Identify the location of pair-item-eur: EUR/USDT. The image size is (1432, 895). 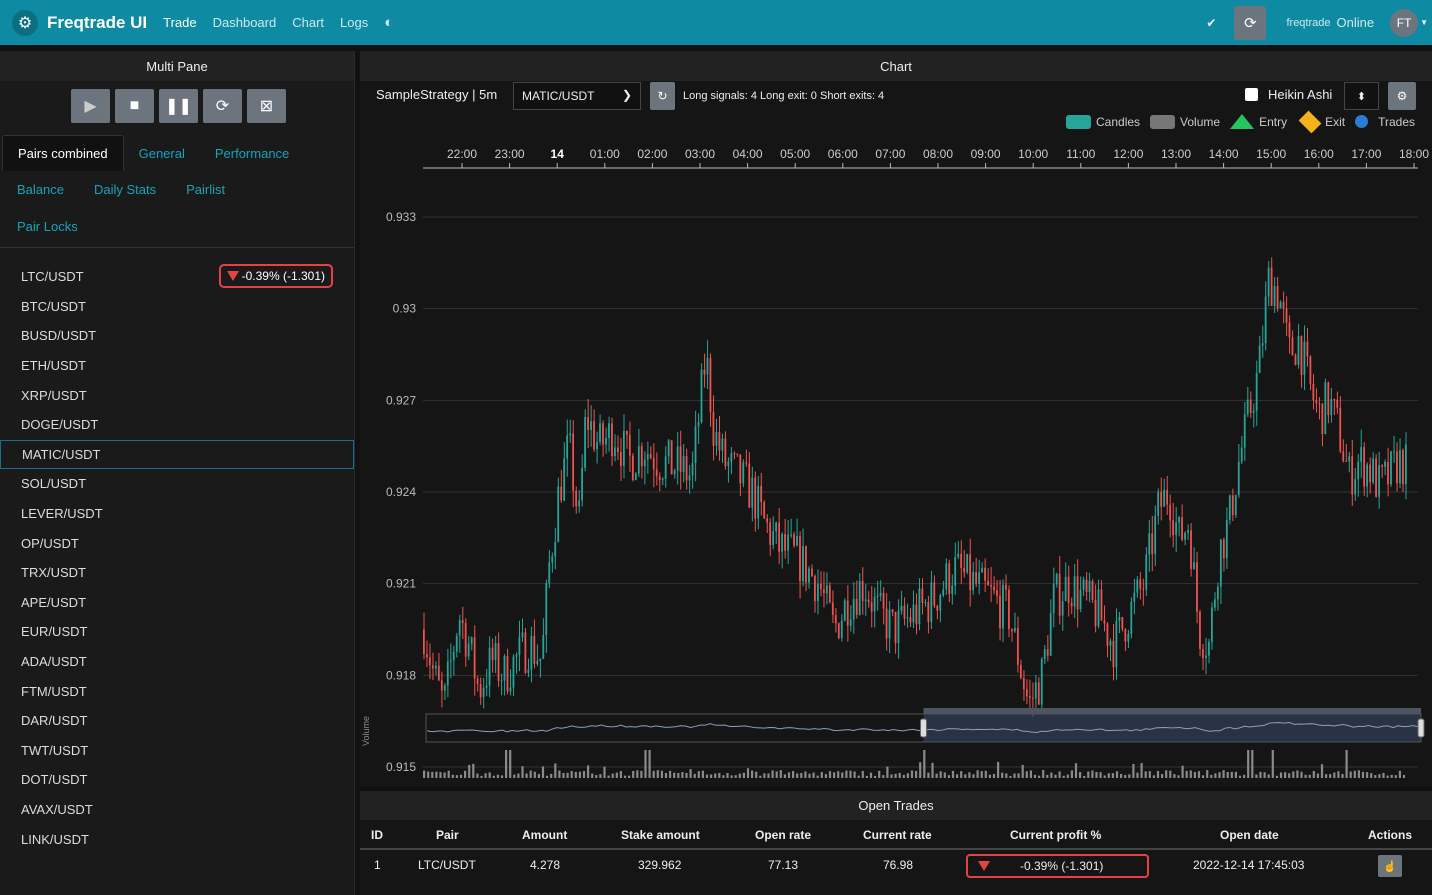
(177, 632).